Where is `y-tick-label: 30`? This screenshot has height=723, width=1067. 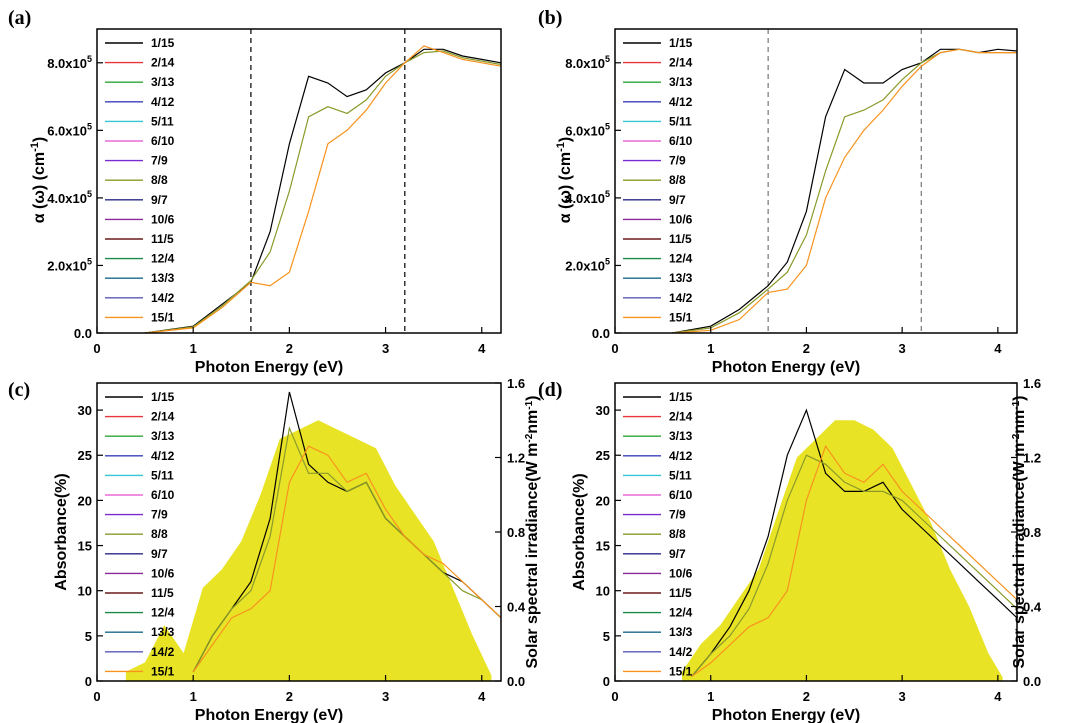 y-tick-label: 30 is located at coordinates (603, 410).